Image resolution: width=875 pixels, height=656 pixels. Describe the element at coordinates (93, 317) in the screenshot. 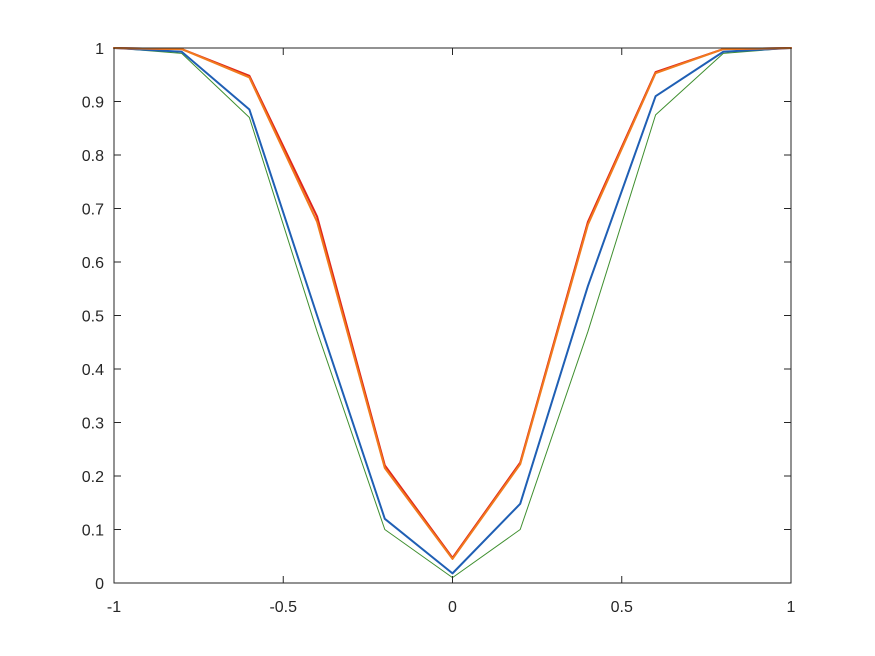

I see `y-tick-label: 0.5` at that location.